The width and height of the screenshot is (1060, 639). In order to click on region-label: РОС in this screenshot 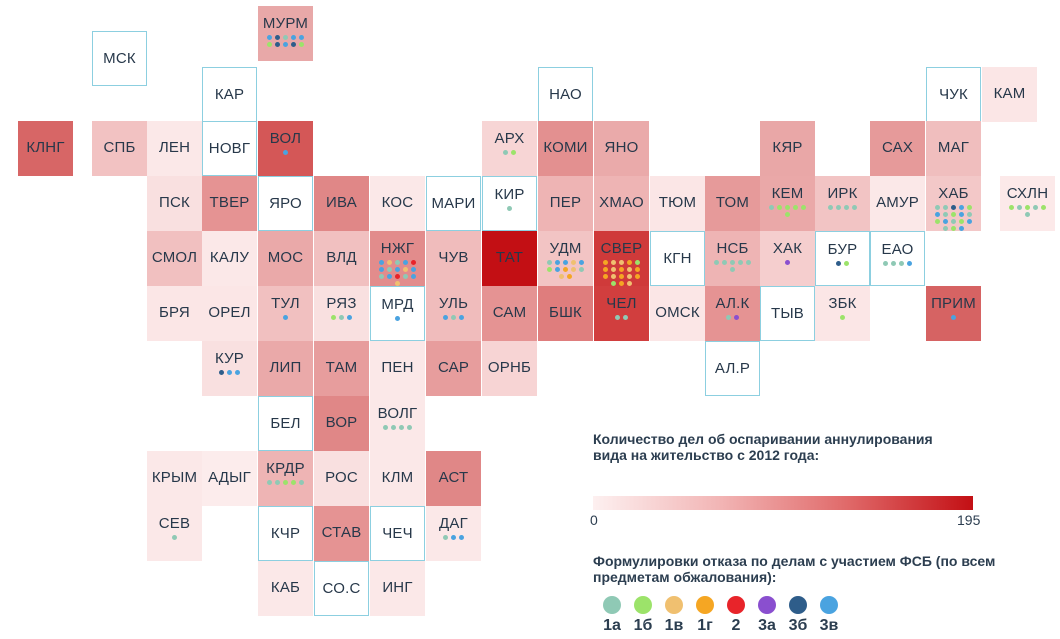, I will do `click(341, 477)`.